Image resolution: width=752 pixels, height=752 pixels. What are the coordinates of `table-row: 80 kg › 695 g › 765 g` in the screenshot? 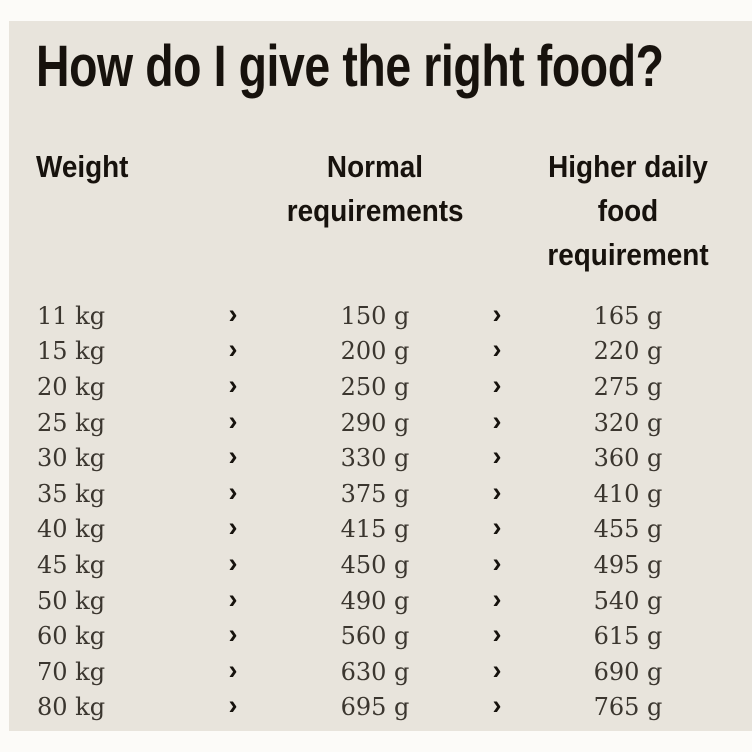 It's located at (380, 708).